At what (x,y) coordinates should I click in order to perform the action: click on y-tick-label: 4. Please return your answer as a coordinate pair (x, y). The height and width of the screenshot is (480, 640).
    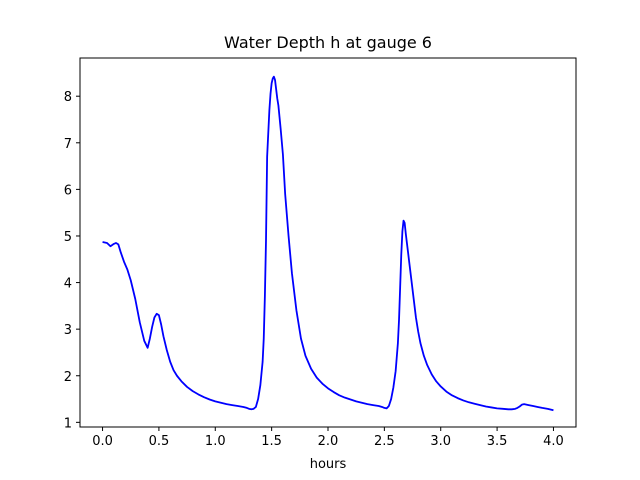
    Looking at the image, I should click on (68, 284).